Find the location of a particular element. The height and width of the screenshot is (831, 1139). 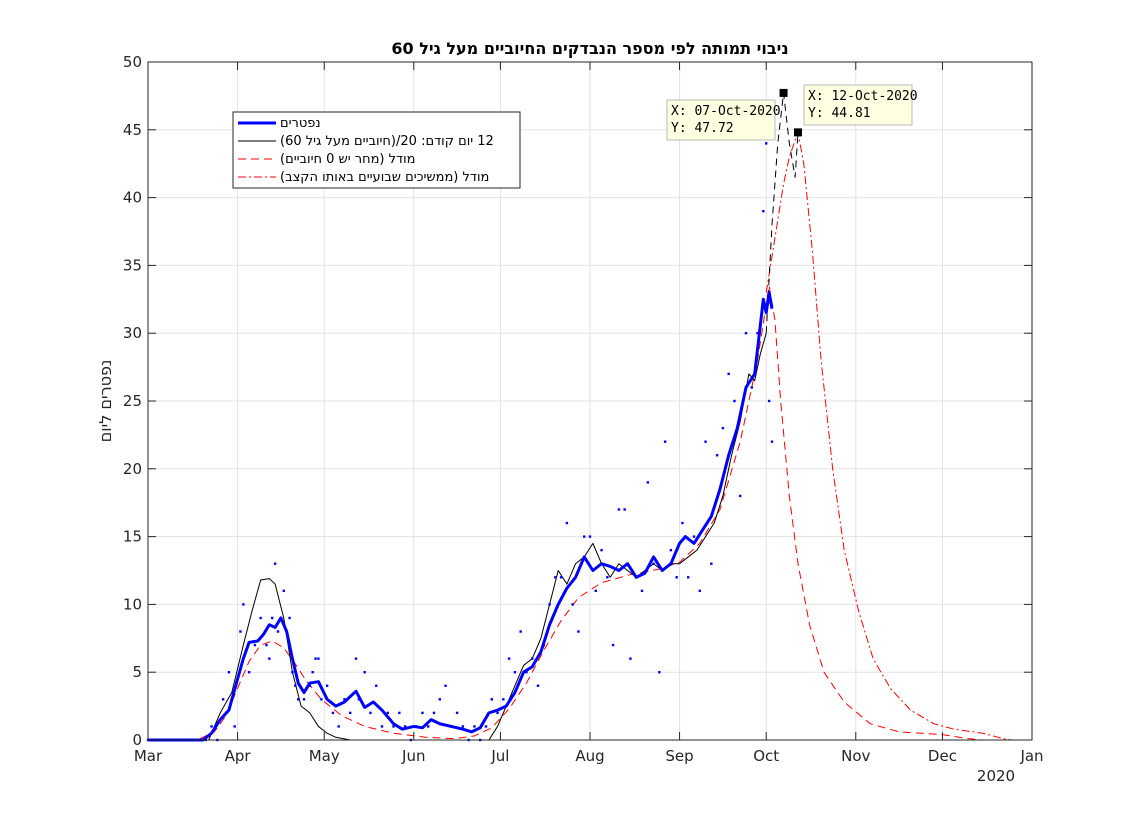

y-tick-label: 5 is located at coordinates (137, 672).